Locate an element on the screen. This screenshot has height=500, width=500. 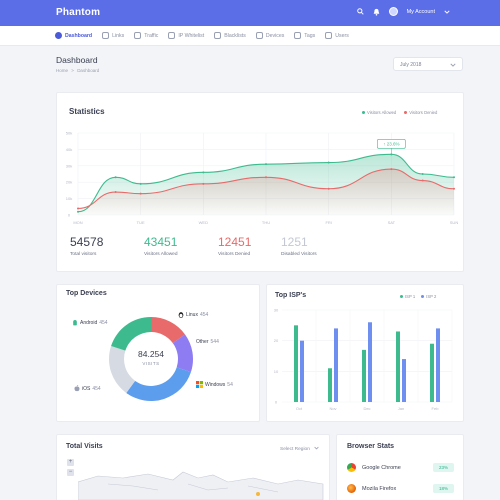
ban-icon is located at coordinates (218, 35).